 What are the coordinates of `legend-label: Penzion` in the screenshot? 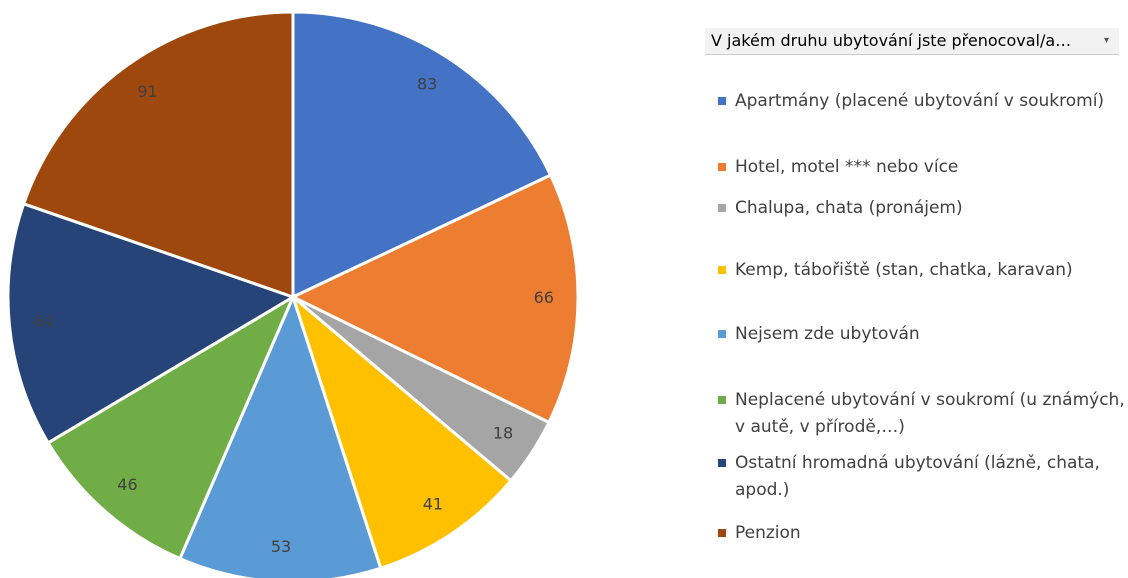 It's located at (768, 533).